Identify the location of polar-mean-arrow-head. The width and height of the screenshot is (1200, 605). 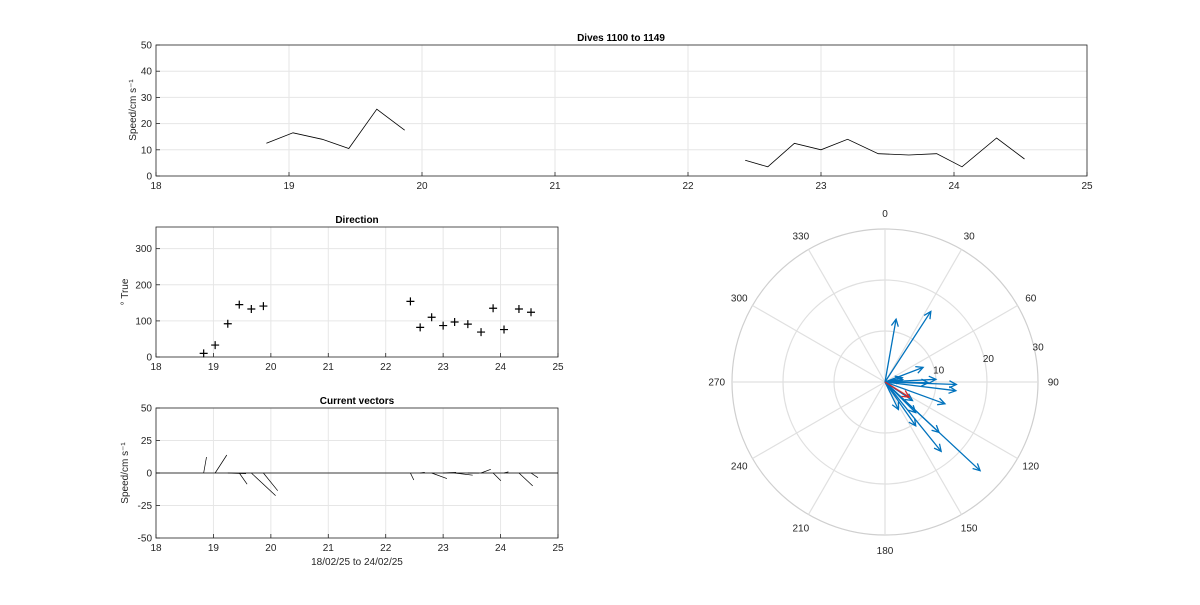
(906, 394).